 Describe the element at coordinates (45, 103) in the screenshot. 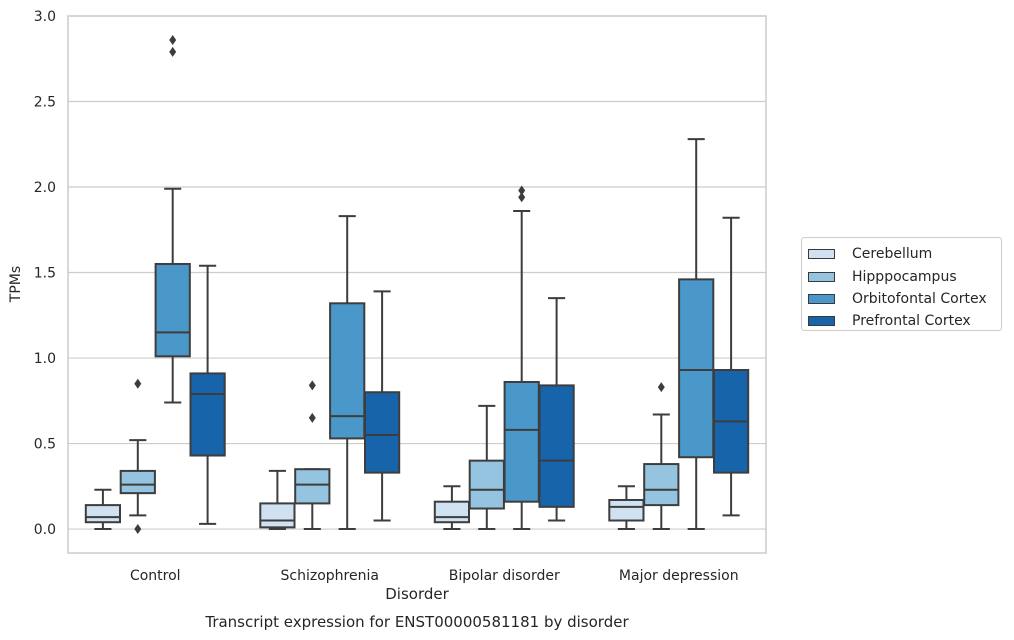

I see `y-tick-label: 2.5` at that location.